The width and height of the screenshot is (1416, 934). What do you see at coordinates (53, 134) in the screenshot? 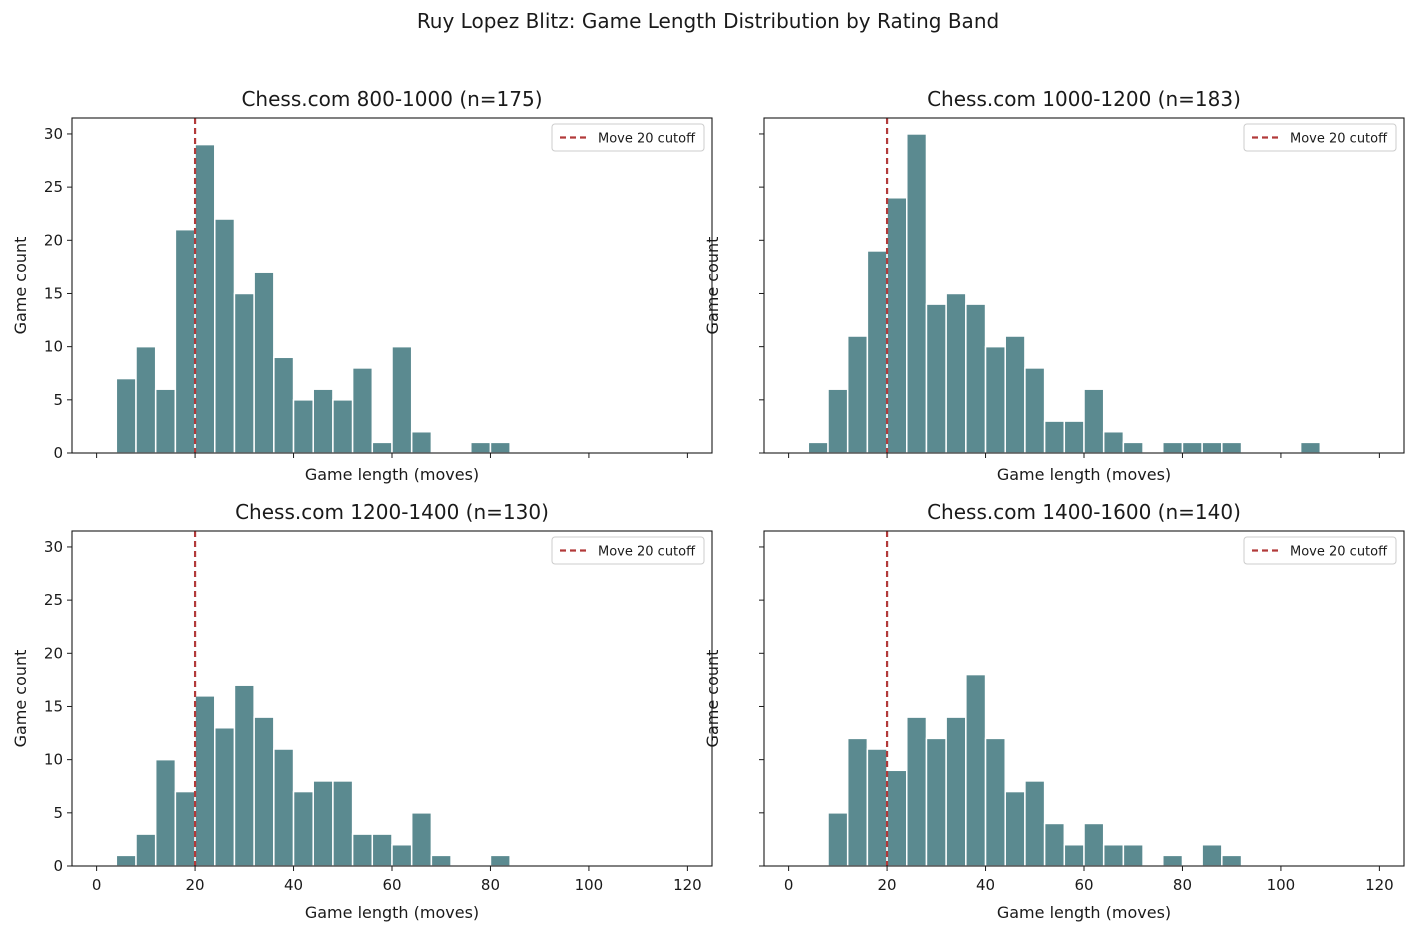
I see `y-tick-label: 30` at bounding box center [53, 134].